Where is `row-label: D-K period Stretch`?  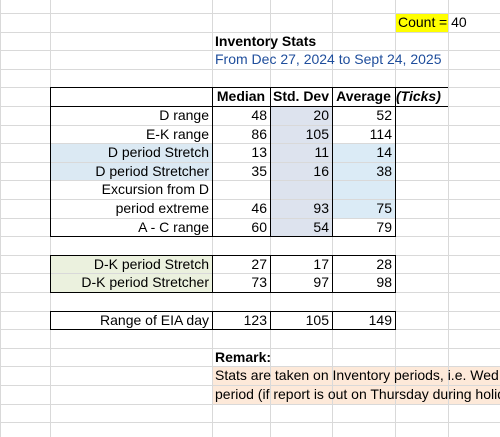 row-label: D-K period Stretch is located at coordinates (151, 263).